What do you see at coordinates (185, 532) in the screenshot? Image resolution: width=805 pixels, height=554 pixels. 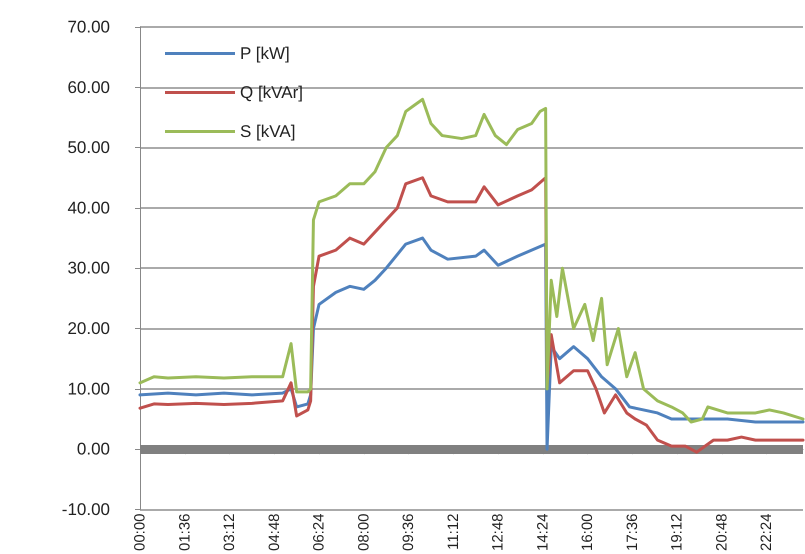 I see `x-tick-label: 01:36` at bounding box center [185, 532].